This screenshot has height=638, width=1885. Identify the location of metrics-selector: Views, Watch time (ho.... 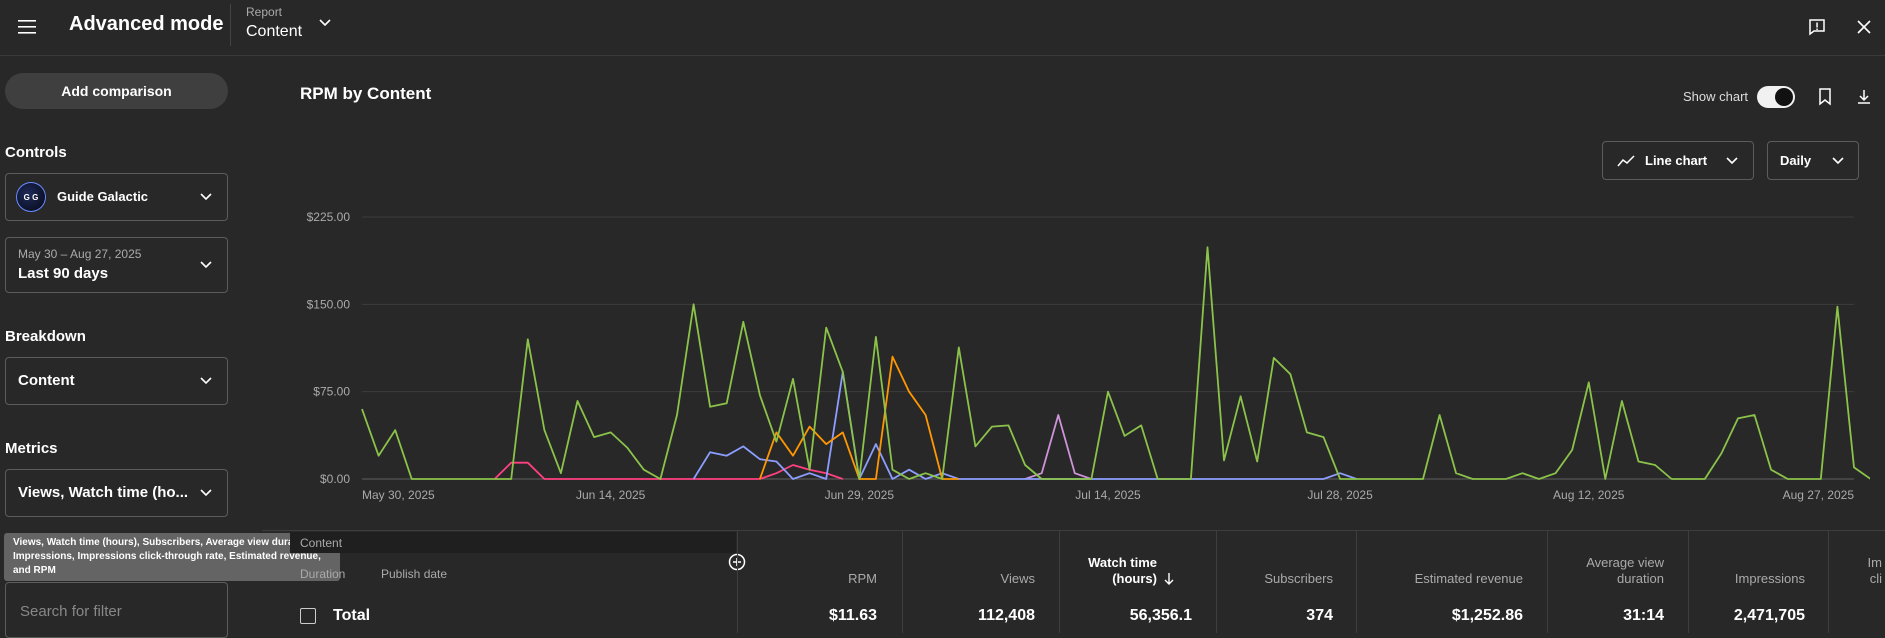
(116, 493).